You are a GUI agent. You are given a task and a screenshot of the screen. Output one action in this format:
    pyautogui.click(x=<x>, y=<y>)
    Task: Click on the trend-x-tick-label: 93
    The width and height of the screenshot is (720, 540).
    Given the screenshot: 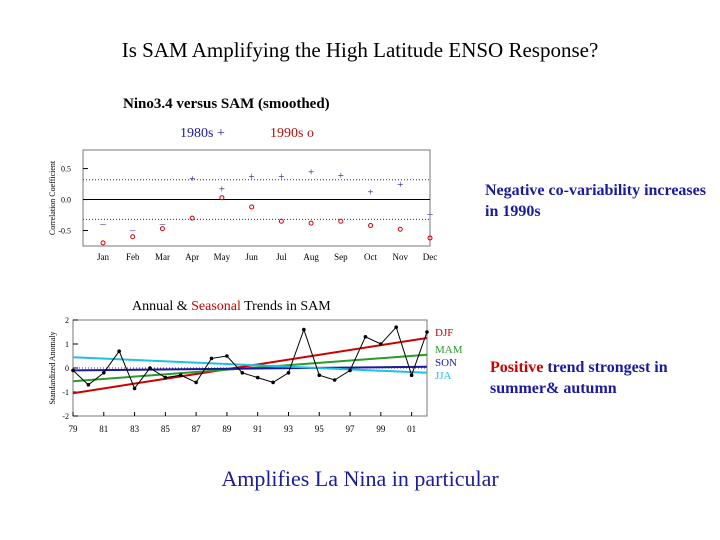 What is the action you would take?
    pyautogui.click(x=289, y=429)
    